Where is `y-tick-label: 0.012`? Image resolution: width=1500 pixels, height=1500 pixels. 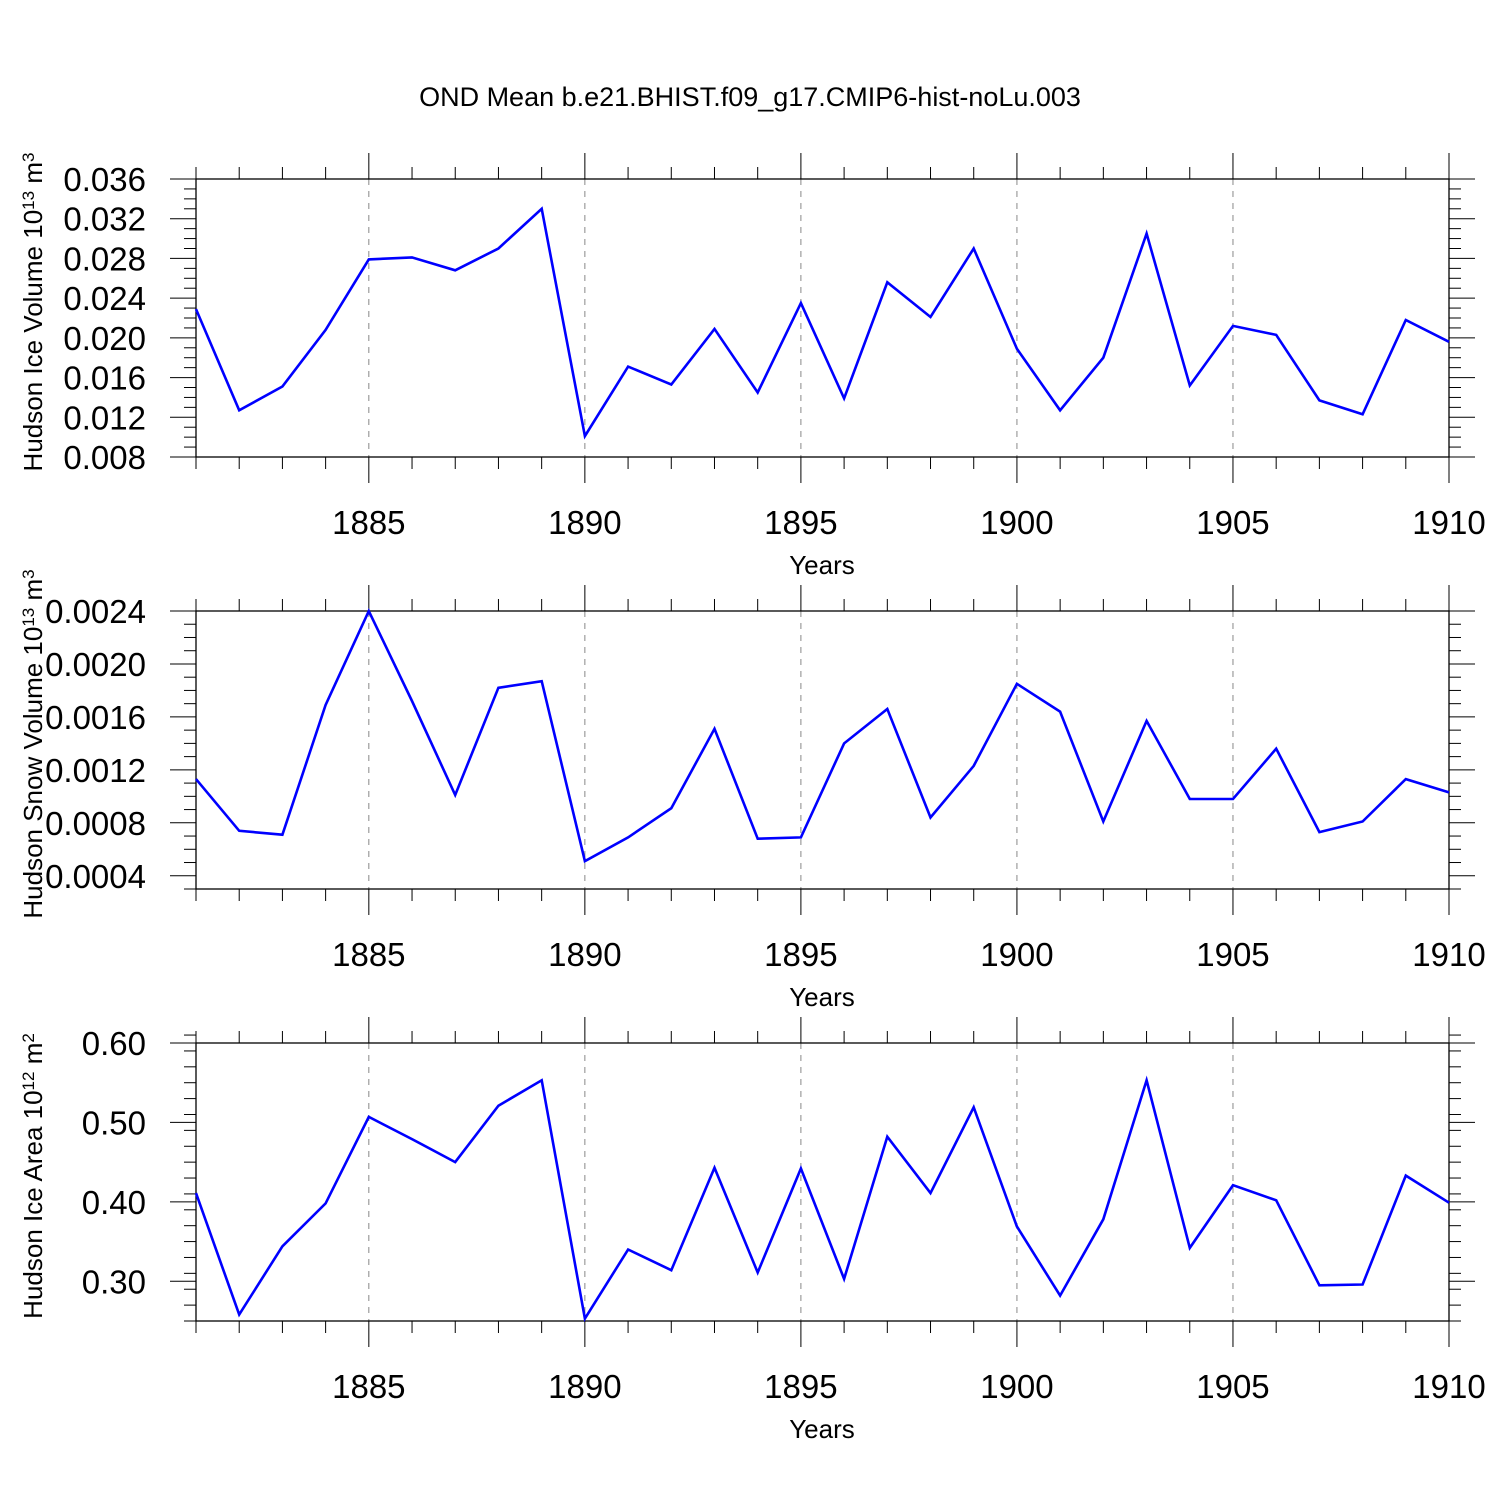
y-tick-label: 0.012 is located at coordinates (104, 417).